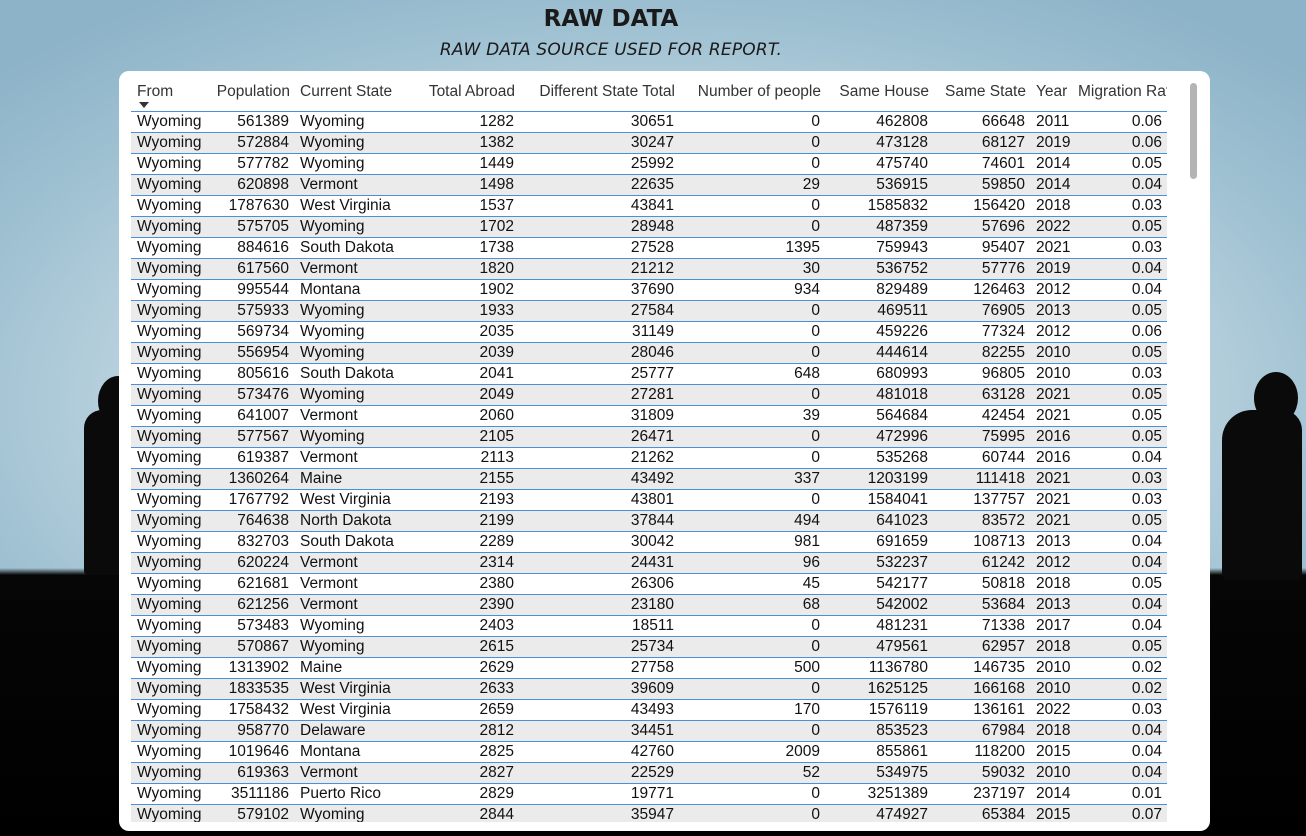  What do you see at coordinates (599, 521) in the screenshot?
I see `table-cell-different-state-total: 37844` at bounding box center [599, 521].